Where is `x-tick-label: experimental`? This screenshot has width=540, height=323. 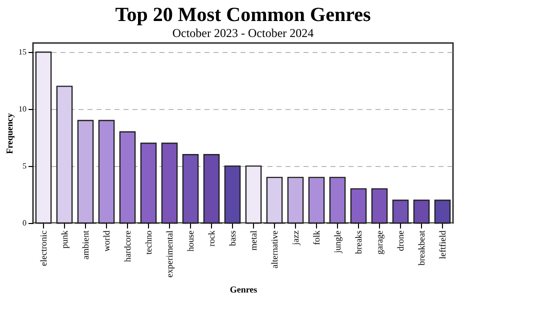
x-tick-label: experimental is located at coordinates (169, 254).